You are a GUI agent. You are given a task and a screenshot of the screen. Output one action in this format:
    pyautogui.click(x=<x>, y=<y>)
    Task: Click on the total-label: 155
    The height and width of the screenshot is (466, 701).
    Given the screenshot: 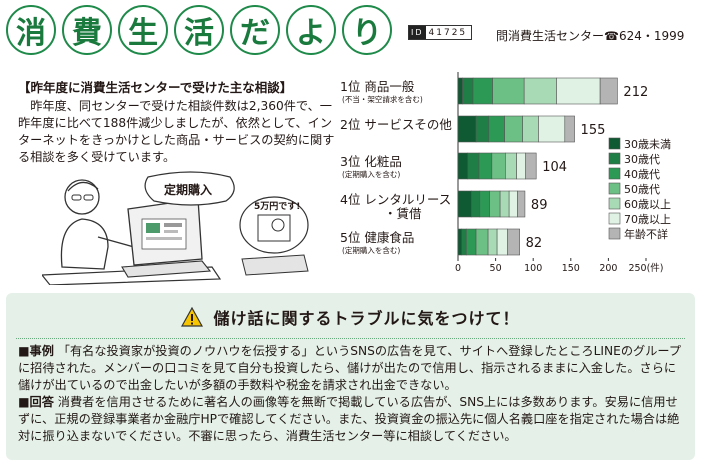 What is the action you would take?
    pyautogui.click(x=593, y=130)
    